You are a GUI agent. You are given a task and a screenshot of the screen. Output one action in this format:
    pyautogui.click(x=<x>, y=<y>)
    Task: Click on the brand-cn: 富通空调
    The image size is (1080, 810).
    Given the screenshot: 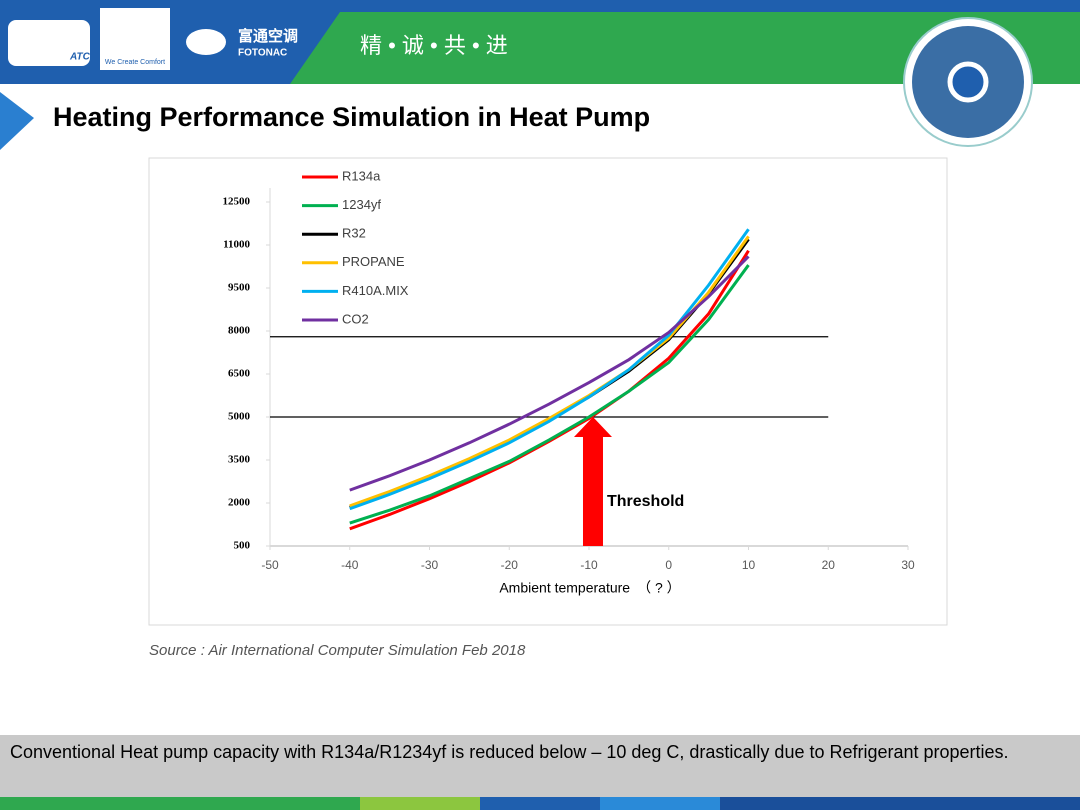 What is the action you would take?
    pyautogui.click(x=268, y=36)
    